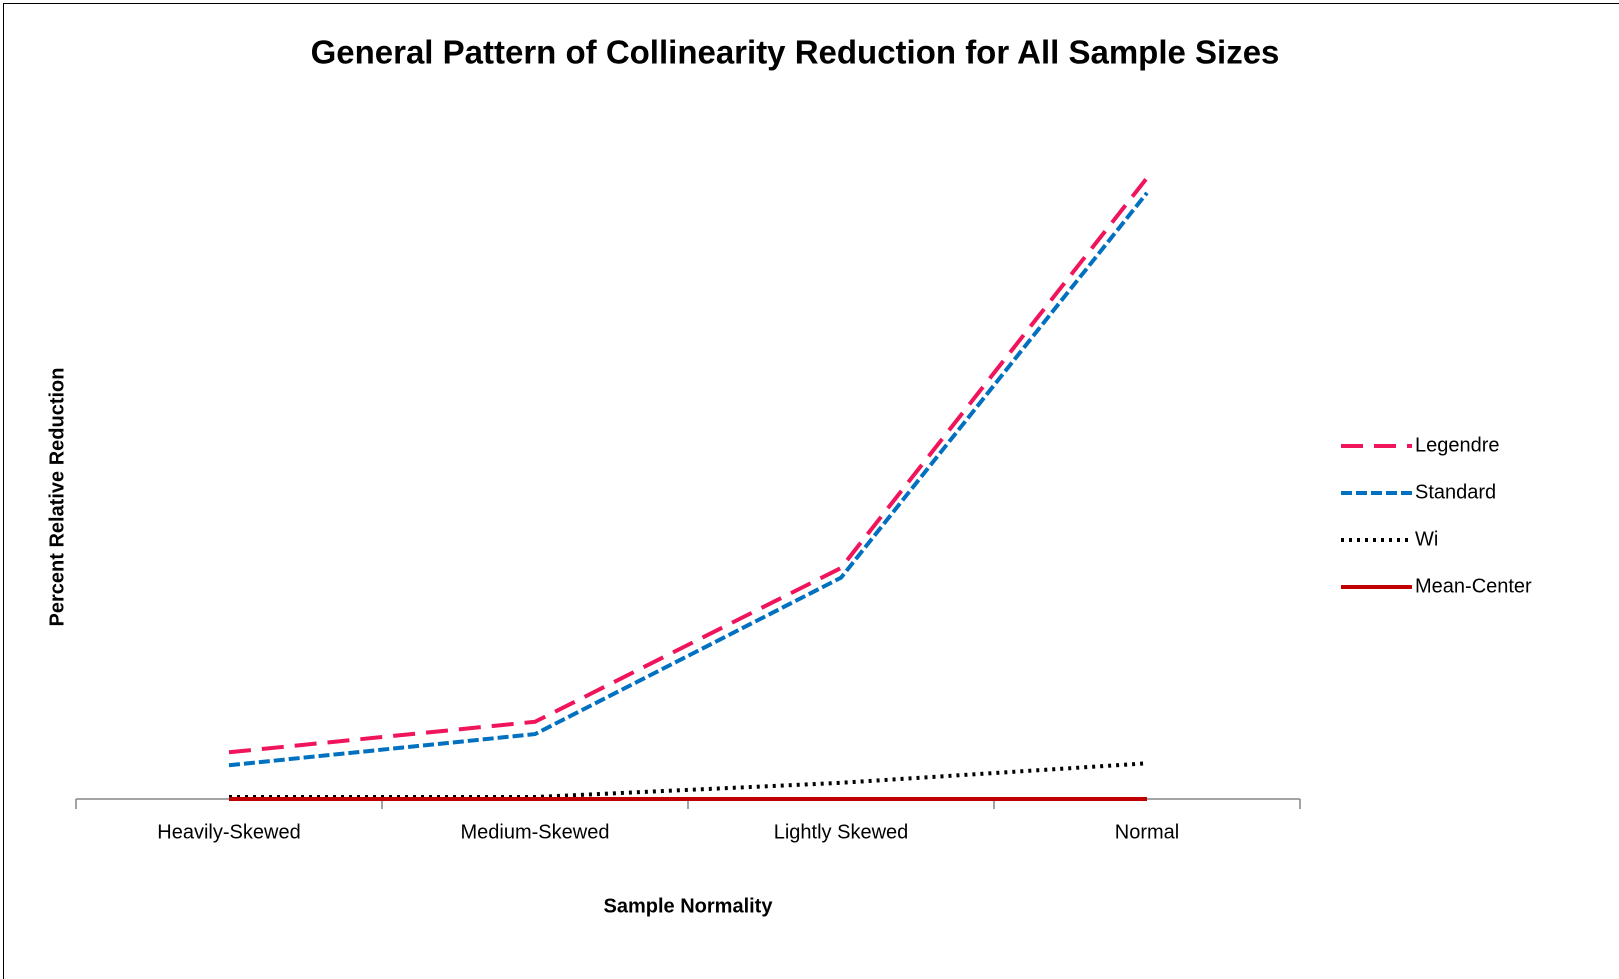  What do you see at coordinates (228, 832) in the screenshot?
I see `x-tick-label: Heavily-Skewed` at bounding box center [228, 832].